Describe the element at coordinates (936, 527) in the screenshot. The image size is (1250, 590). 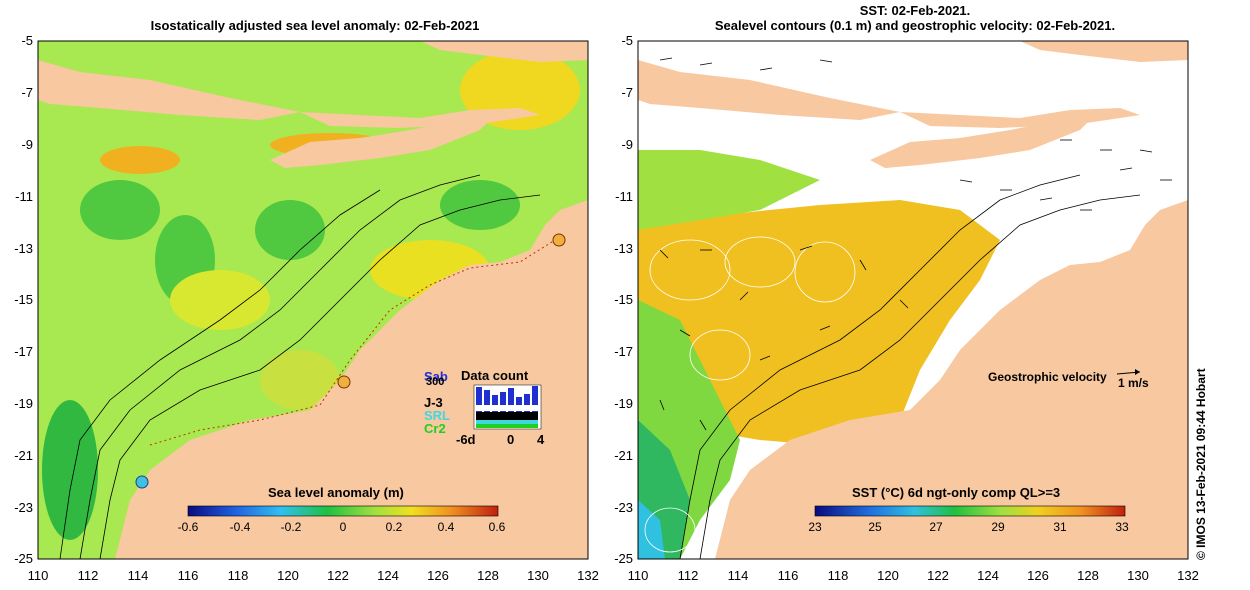
I see `sst-colorbar-tick: 27` at that location.